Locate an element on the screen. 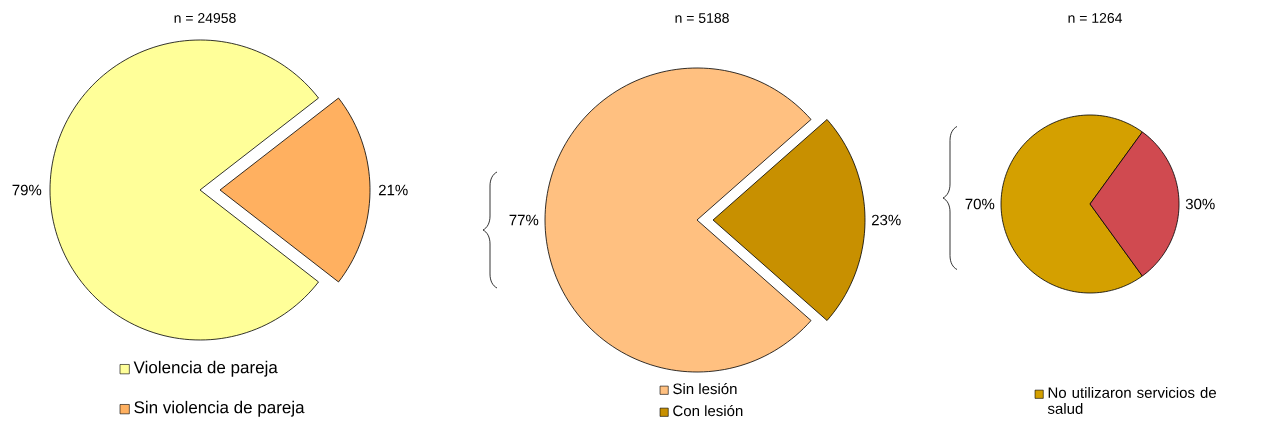  data-label: 79% is located at coordinates (27, 190).